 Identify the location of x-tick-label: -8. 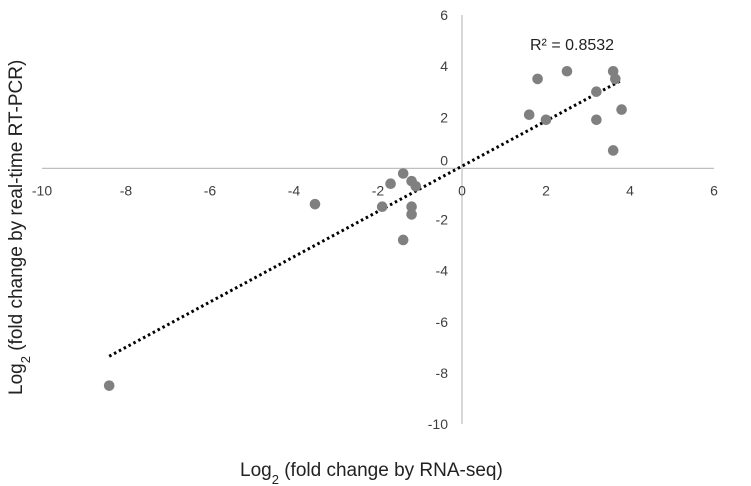
(126, 190).